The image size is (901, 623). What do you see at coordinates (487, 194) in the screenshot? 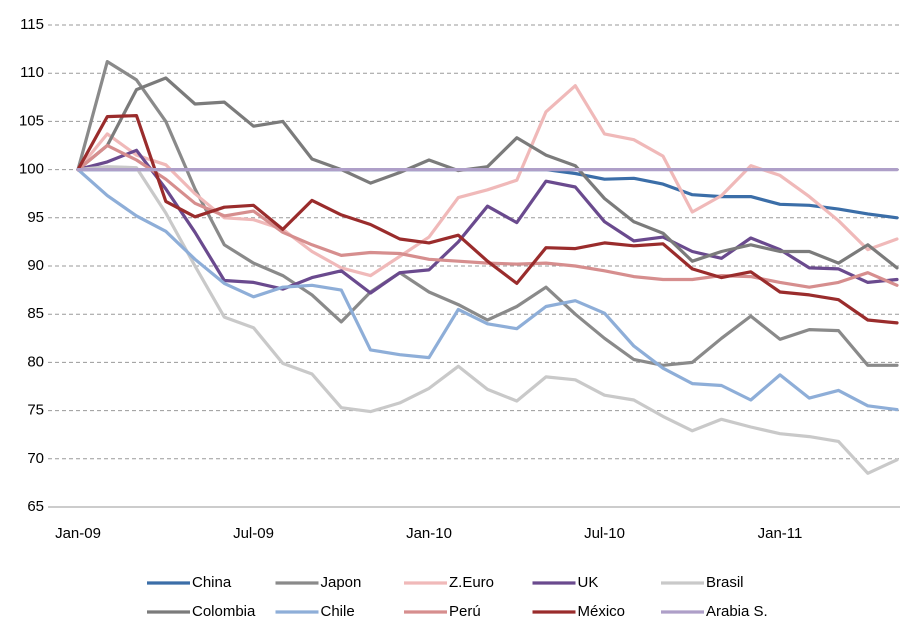
I see `series-line` at bounding box center [487, 194].